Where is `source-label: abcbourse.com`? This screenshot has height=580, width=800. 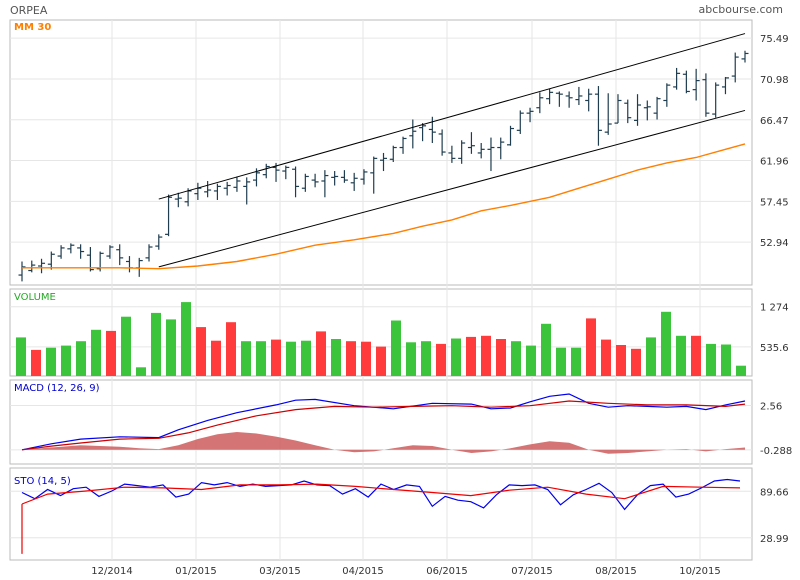 source-label: abcbourse.com is located at coordinates (741, 9).